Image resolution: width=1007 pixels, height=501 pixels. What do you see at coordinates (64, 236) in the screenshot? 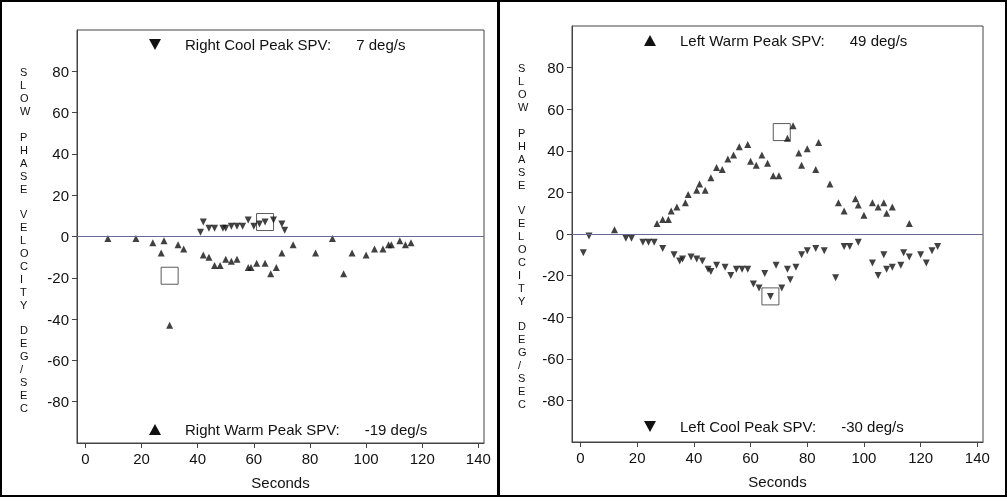
I see `y-tick-label: 0` at bounding box center [64, 236].